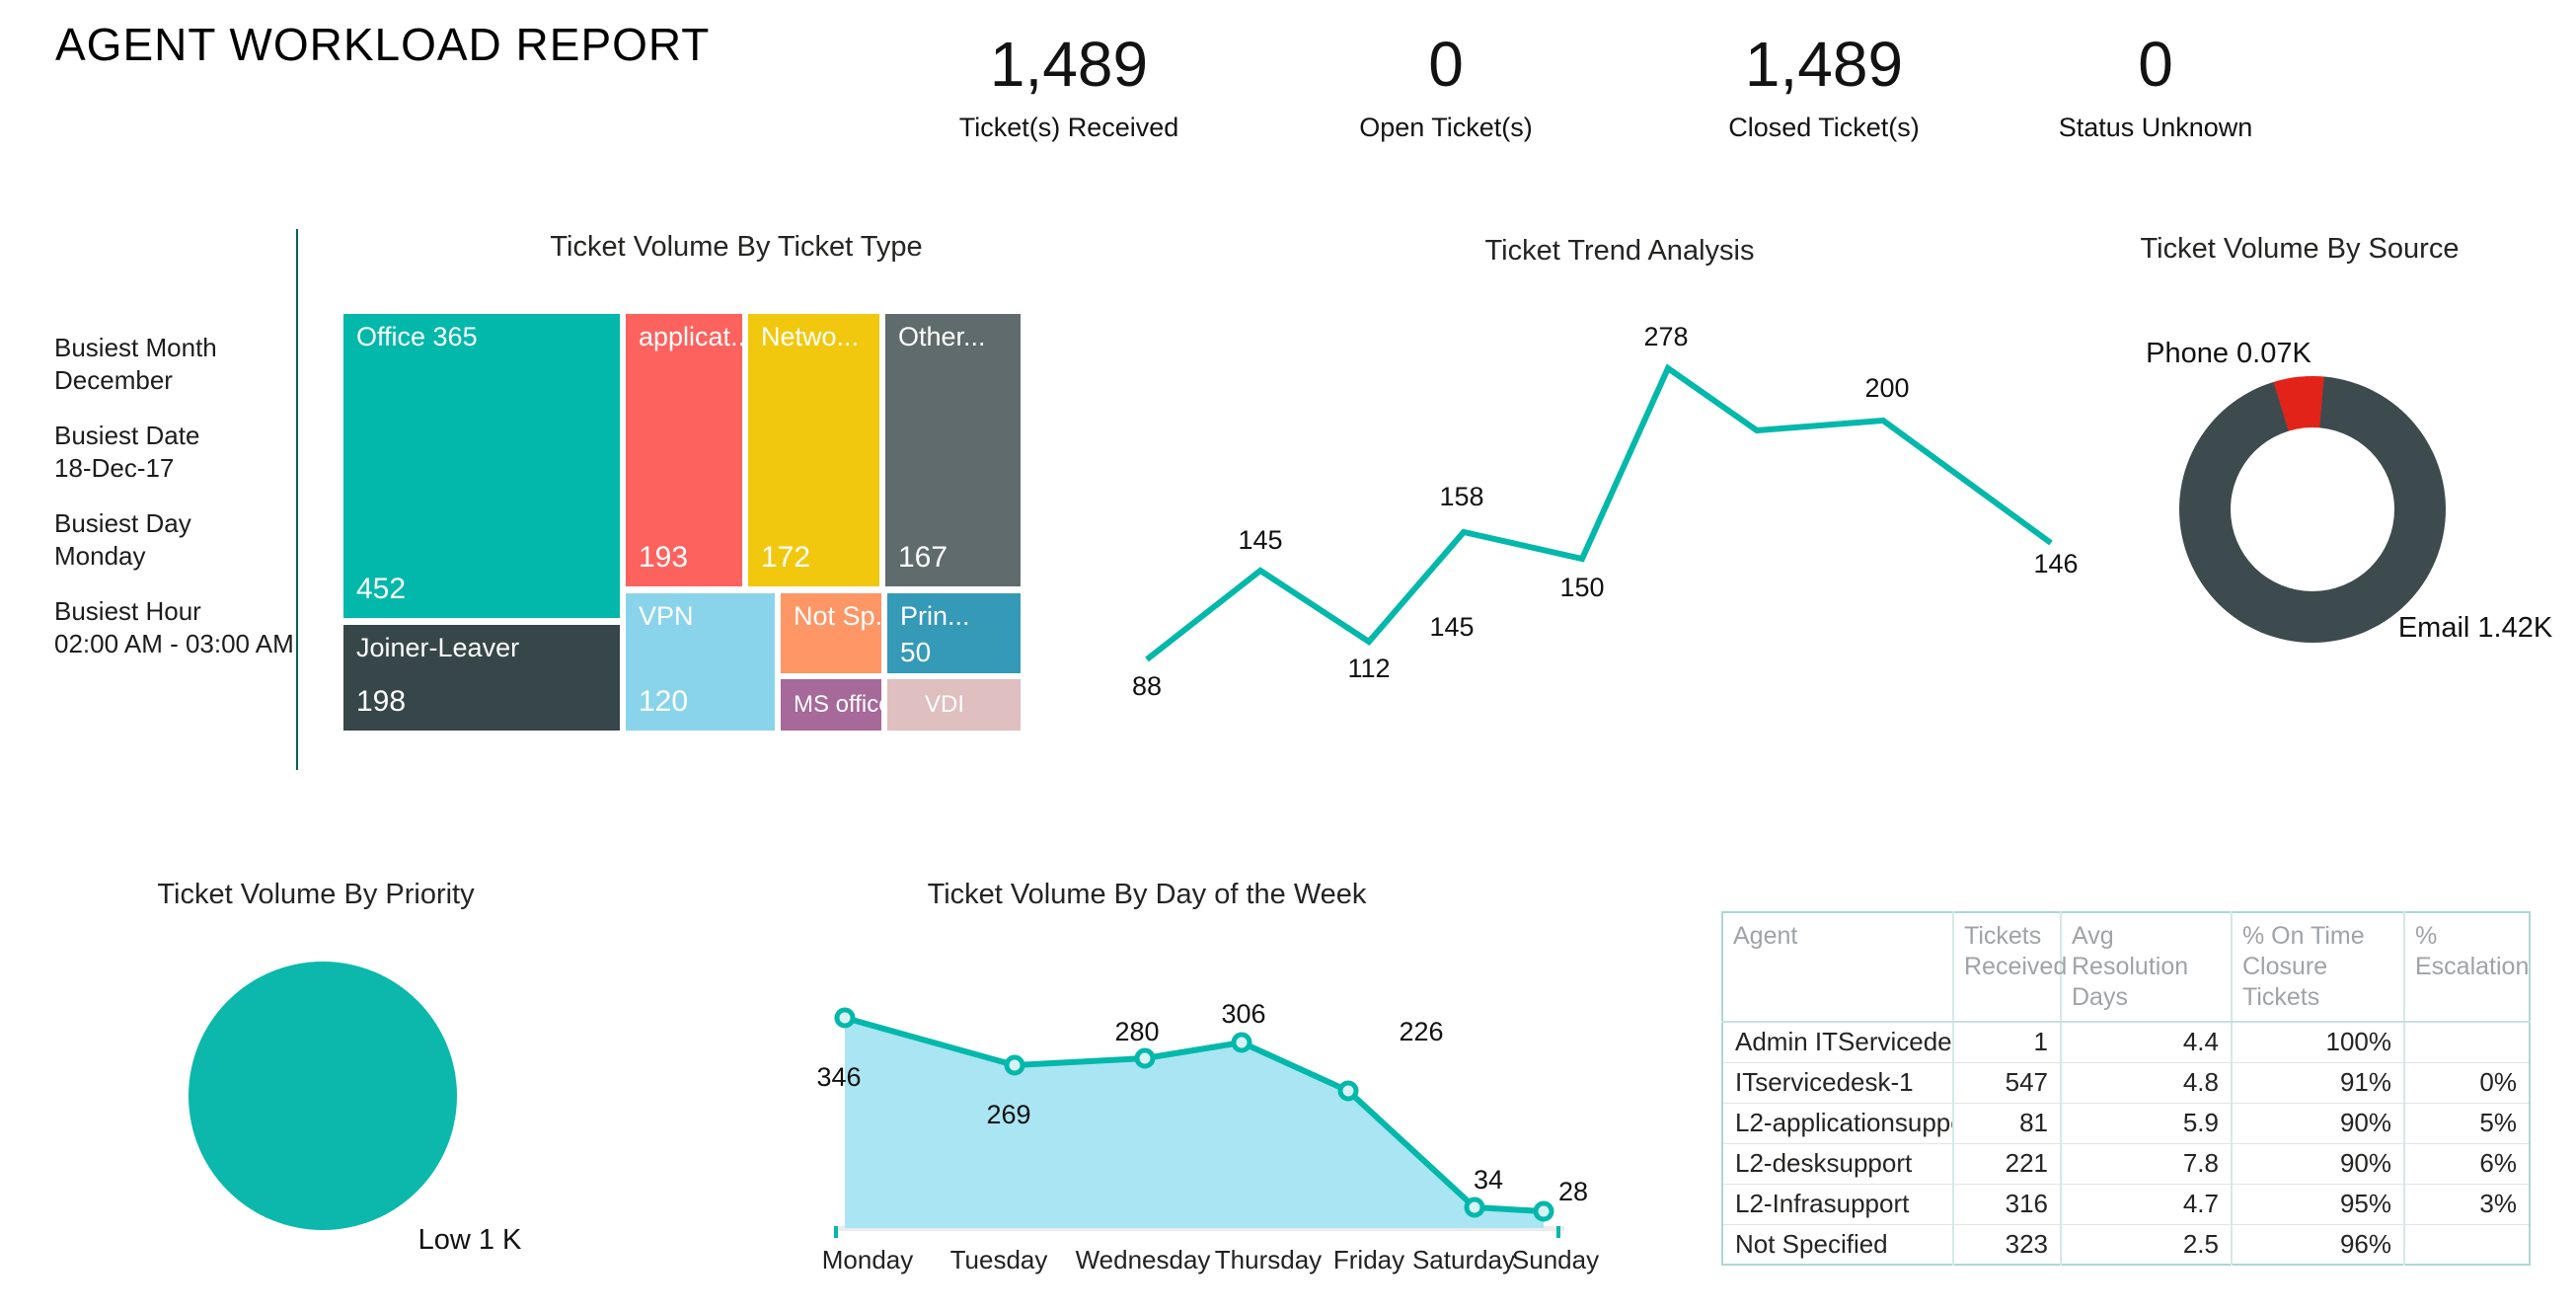 The height and width of the screenshot is (1312, 2576). Describe the element at coordinates (114, 468) in the screenshot. I see `insight-value: 18-Dec-17` at that location.